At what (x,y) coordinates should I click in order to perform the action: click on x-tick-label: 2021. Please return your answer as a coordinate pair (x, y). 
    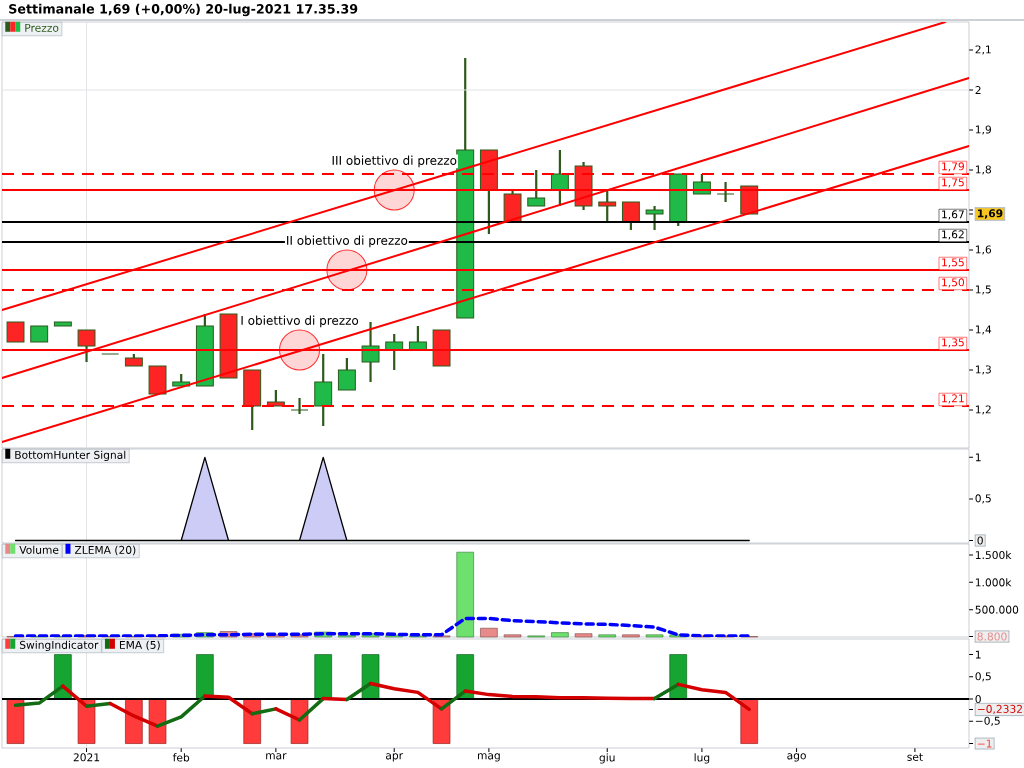
    Looking at the image, I should click on (86, 757).